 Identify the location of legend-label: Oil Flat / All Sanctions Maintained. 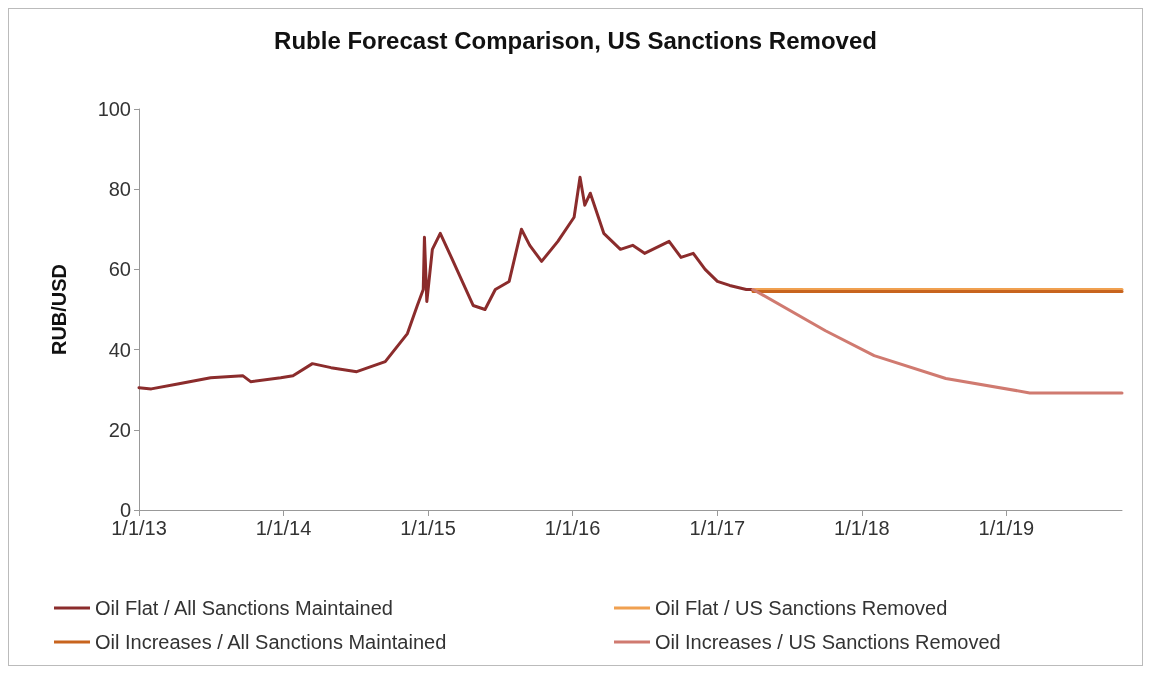
(244, 608).